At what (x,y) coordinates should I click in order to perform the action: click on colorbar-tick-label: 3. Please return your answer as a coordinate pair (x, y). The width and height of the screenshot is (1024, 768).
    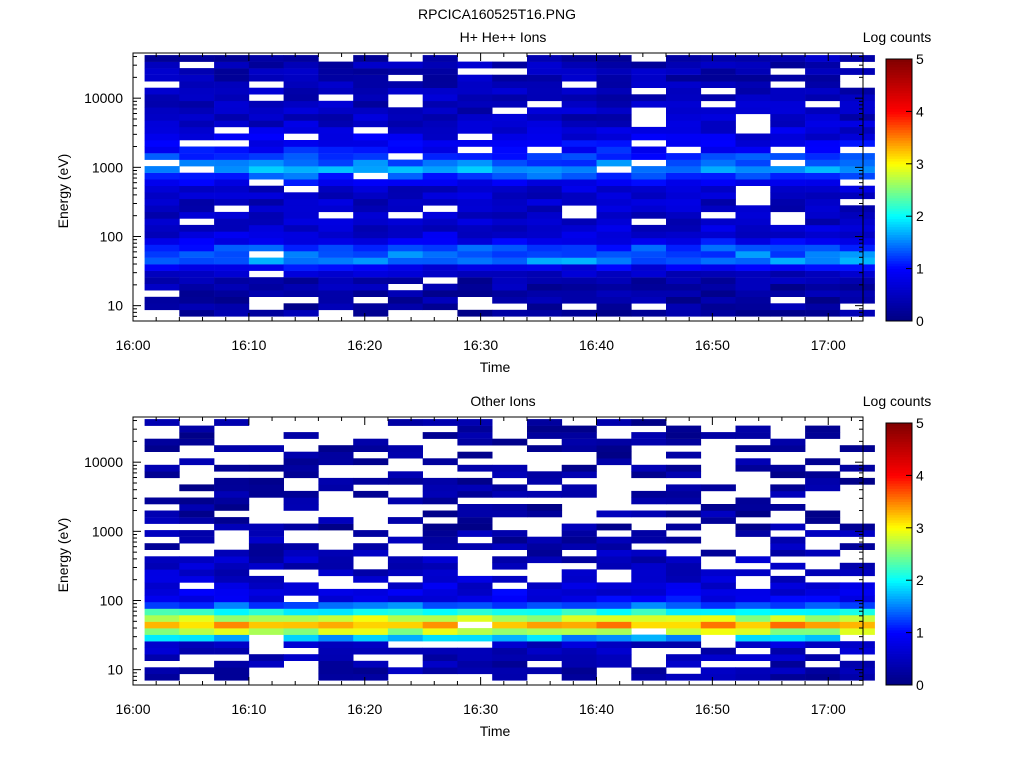
    Looking at the image, I should click on (920, 164).